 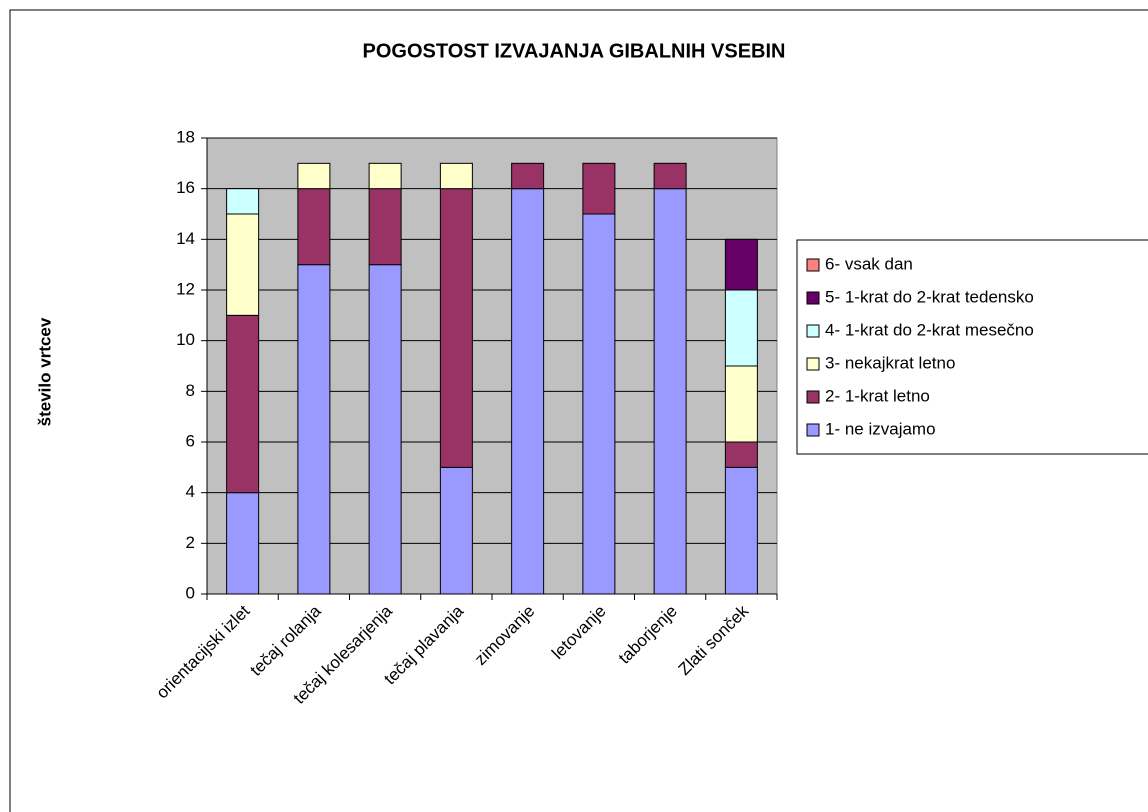 What do you see at coordinates (185, 187) in the screenshot?
I see `y-tick-label: 16` at bounding box center [185, 187].